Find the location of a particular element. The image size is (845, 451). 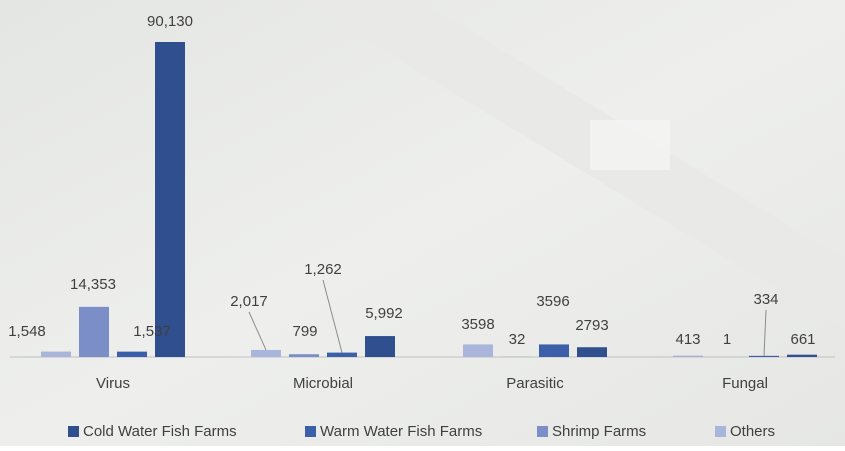

data-label: 1,548 is located at coordinates (27, 331).